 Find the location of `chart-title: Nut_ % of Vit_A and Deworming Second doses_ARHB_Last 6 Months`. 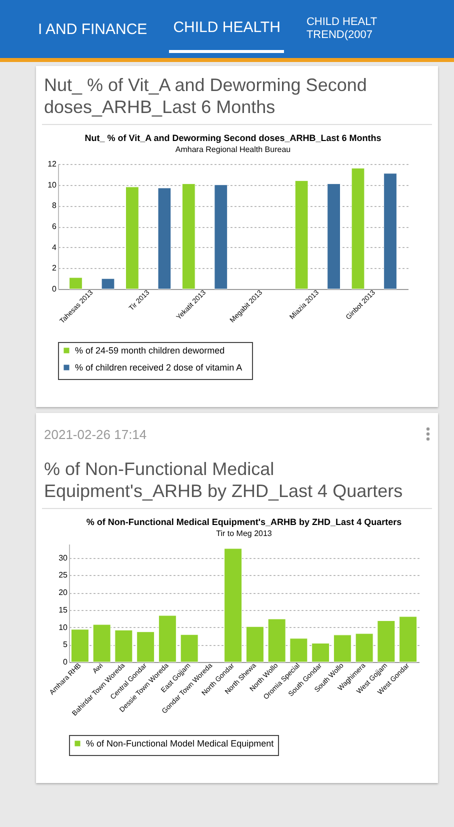

chart-title: Nut_ % of Vit_A and Deworming Second doses_ARHB_Last 6 Months is located at coordinates (233, 138).